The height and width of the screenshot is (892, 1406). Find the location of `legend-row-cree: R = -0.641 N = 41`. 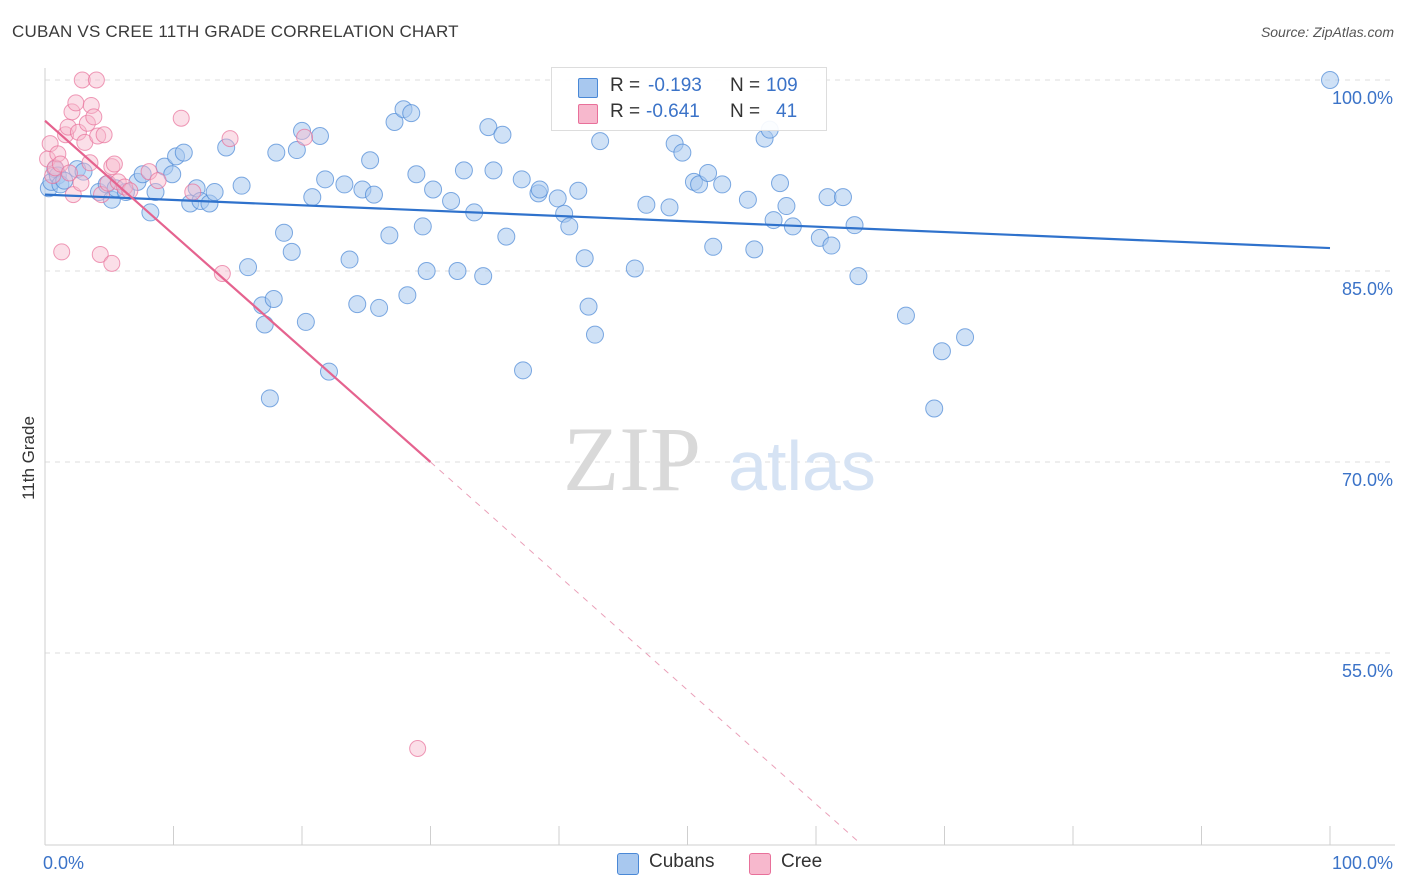

legend-row-cree: R = -0.641 N = 41 is located at coordinates (698, 114).